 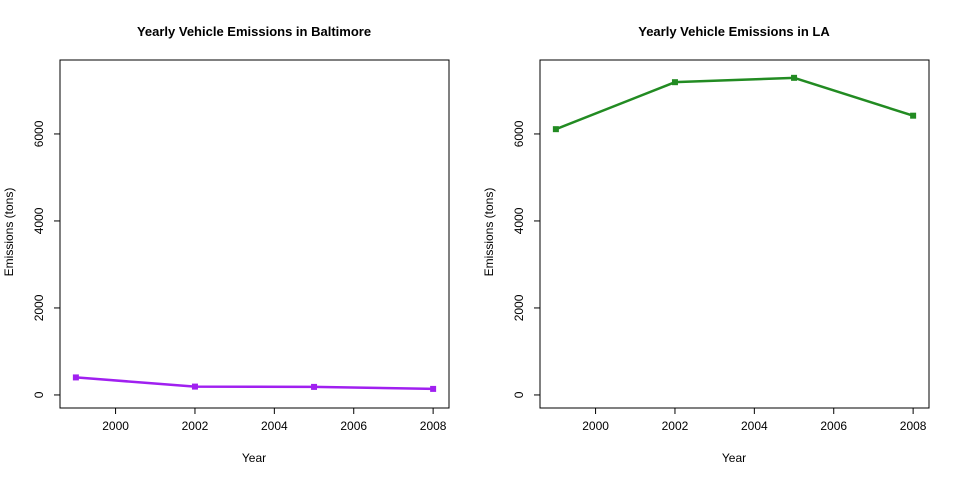 What do you see at coordinates (519, 220) in the screenshot?
I see `la-y-tick-label: 4000` at bounding box center [519, 220].